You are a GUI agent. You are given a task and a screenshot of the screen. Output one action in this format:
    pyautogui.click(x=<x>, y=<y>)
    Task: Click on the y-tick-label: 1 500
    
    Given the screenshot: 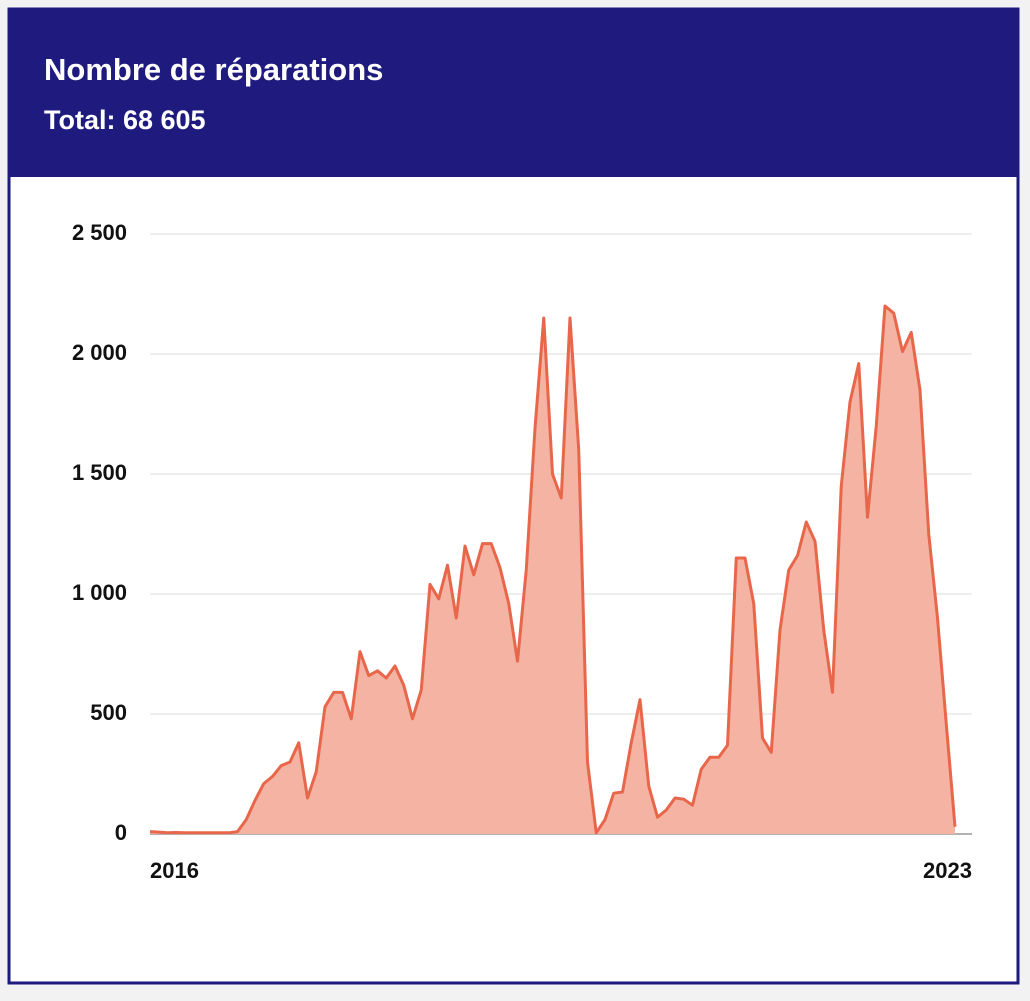 What is the action you would take?
    pyautogui.click(x=99, y=472)
    